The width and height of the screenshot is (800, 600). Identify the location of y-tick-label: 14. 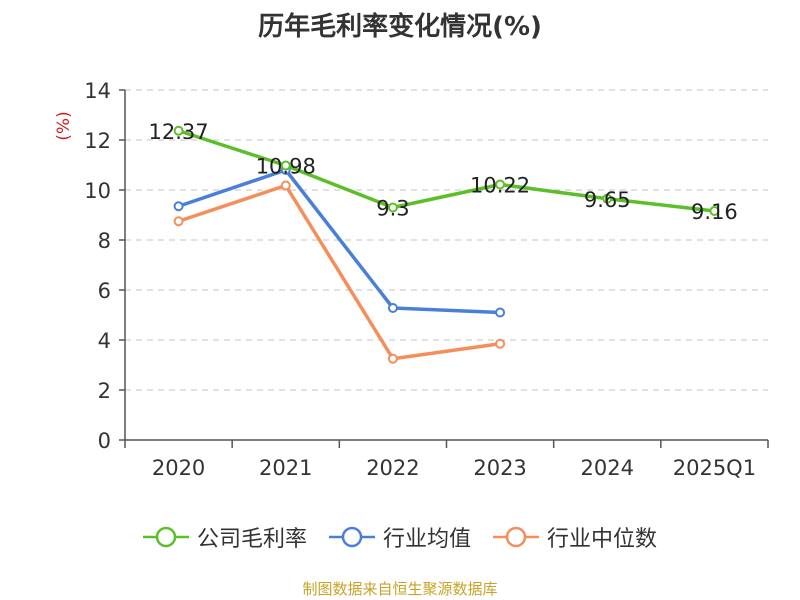
(97, 91).